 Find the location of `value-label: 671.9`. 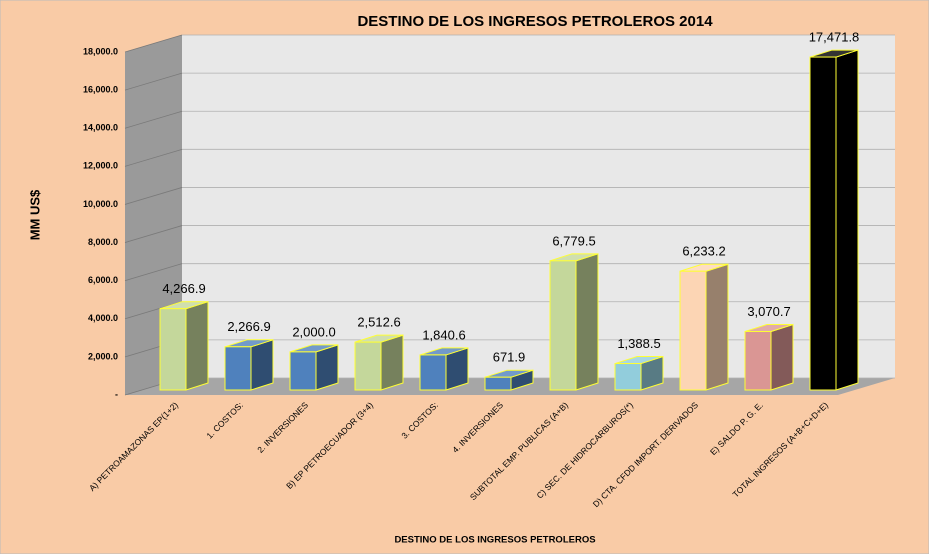

value-label: 671.9 is located at coordinates (509, 357).